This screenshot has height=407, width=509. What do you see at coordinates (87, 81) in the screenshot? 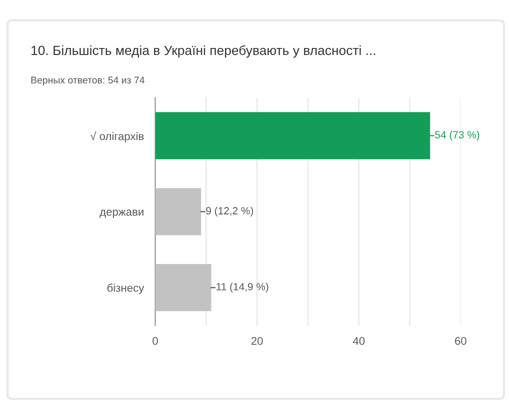
I see `chart-subtitle: Верных ответов: 54 из 74` at bounding box center [87, 81].